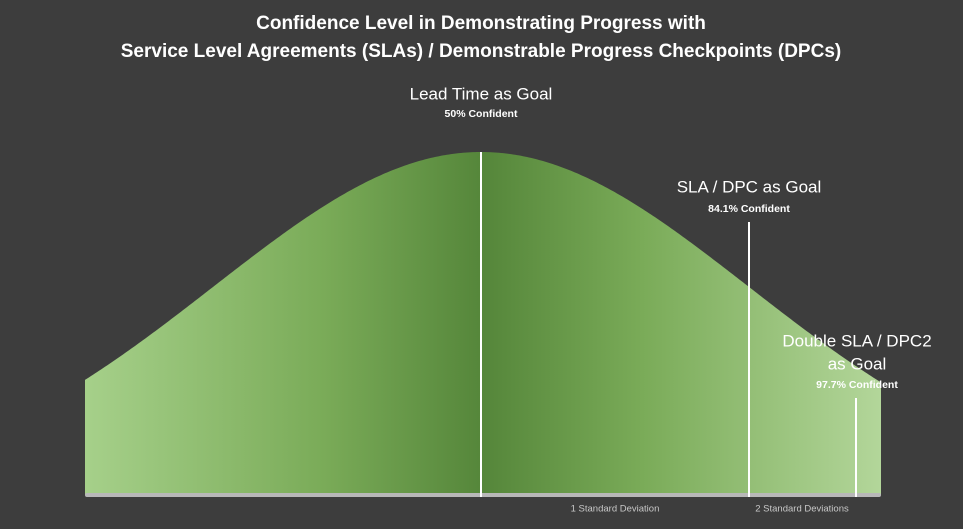  Describe the element at coordinates (481, 93) in the screenshot. I see `marker-label: Lead Time as Goal` at that location.